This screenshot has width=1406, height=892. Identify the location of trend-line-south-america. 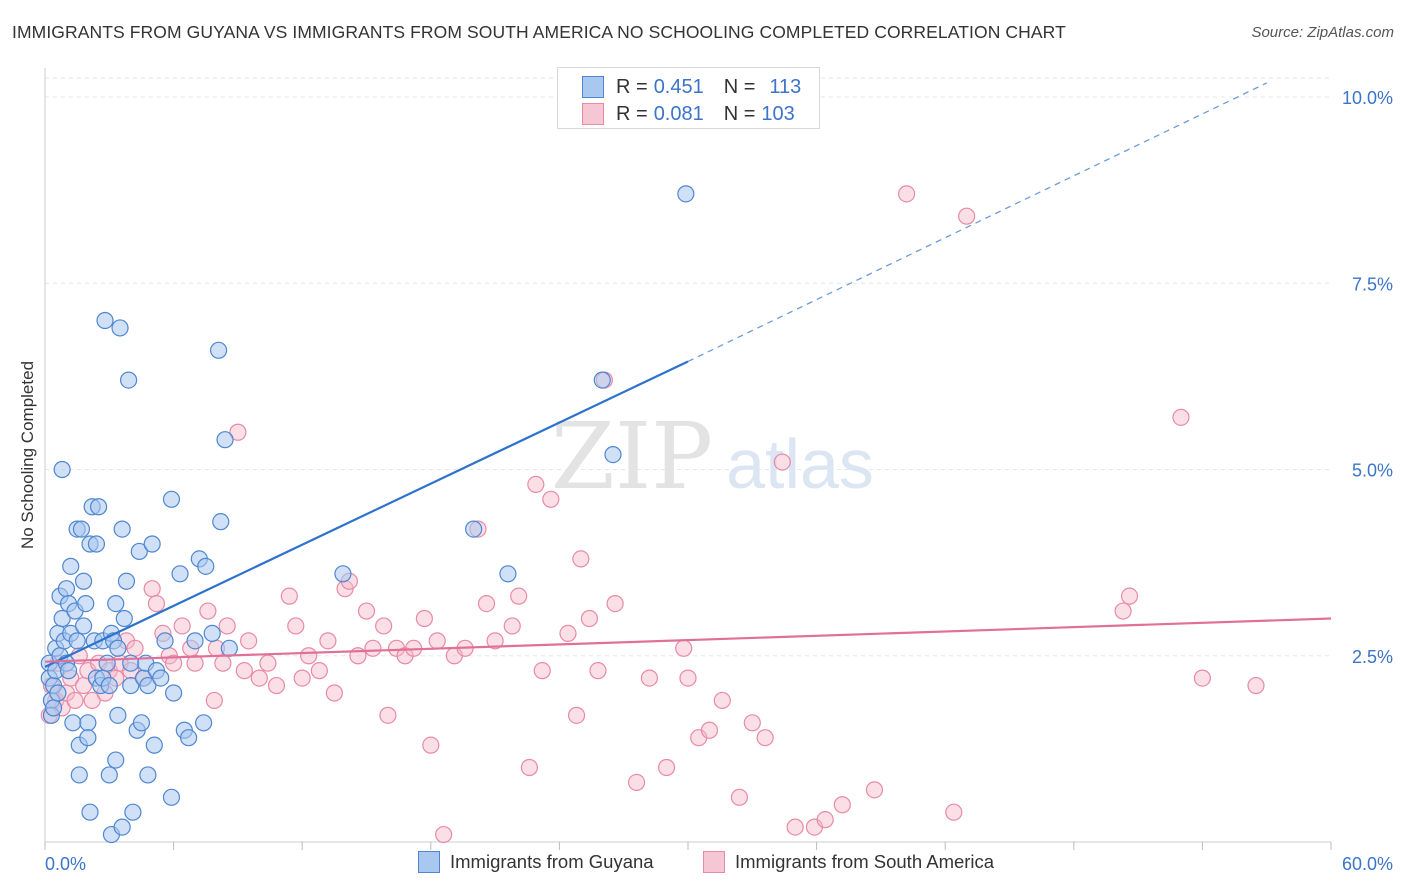
(688, 640).